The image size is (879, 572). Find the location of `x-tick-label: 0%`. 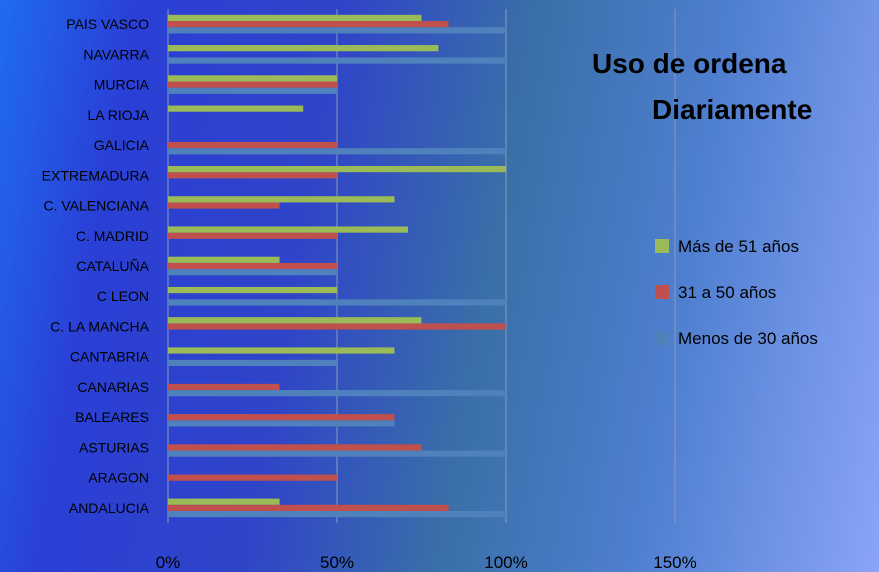

x-tick-label: 0% is located at coordinates (168, 562).